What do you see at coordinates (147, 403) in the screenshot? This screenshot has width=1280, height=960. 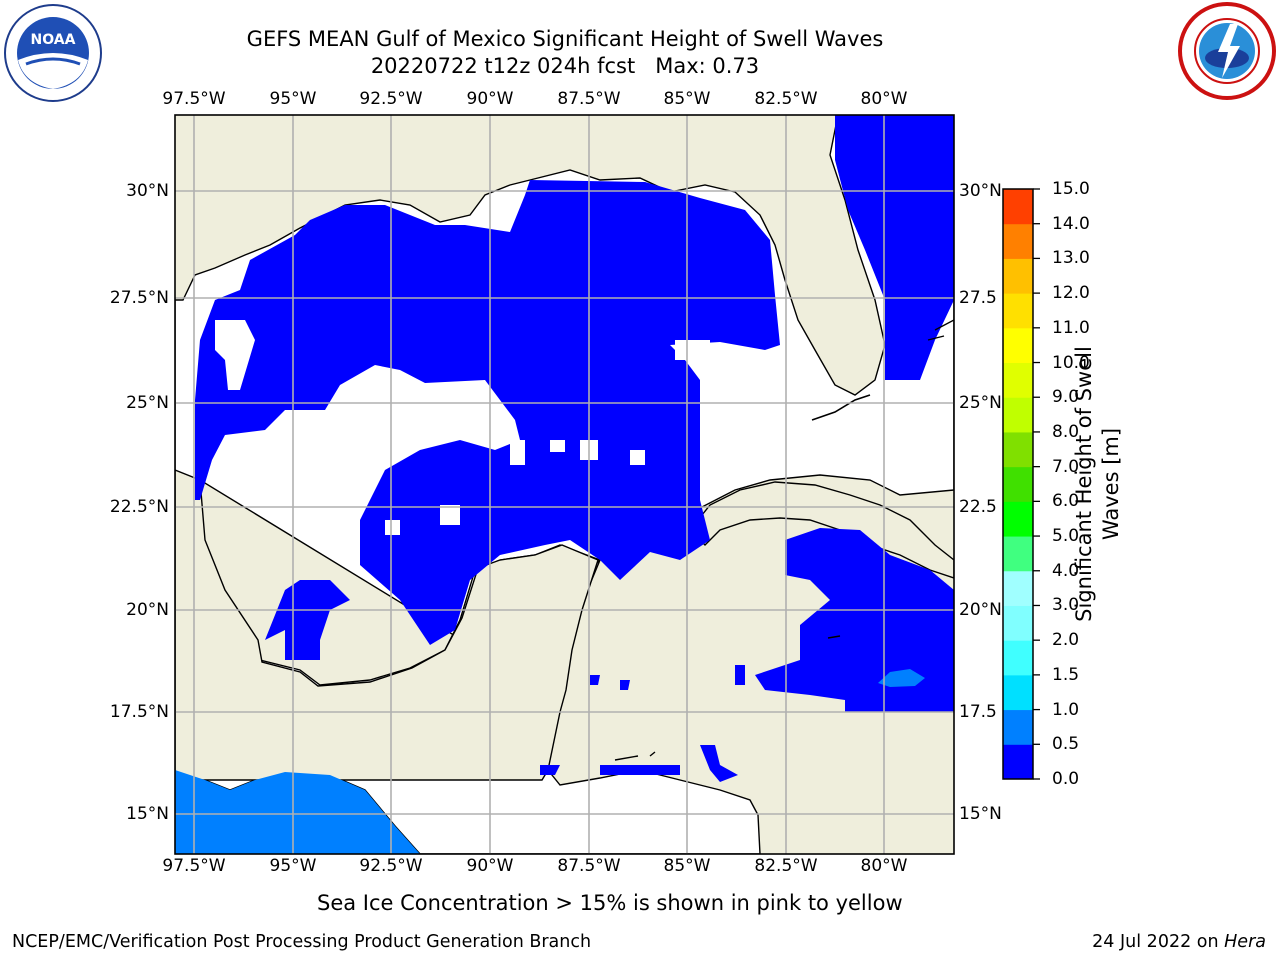 I see `lat-tick-left: 25°N` at bounding box center [147, 403].